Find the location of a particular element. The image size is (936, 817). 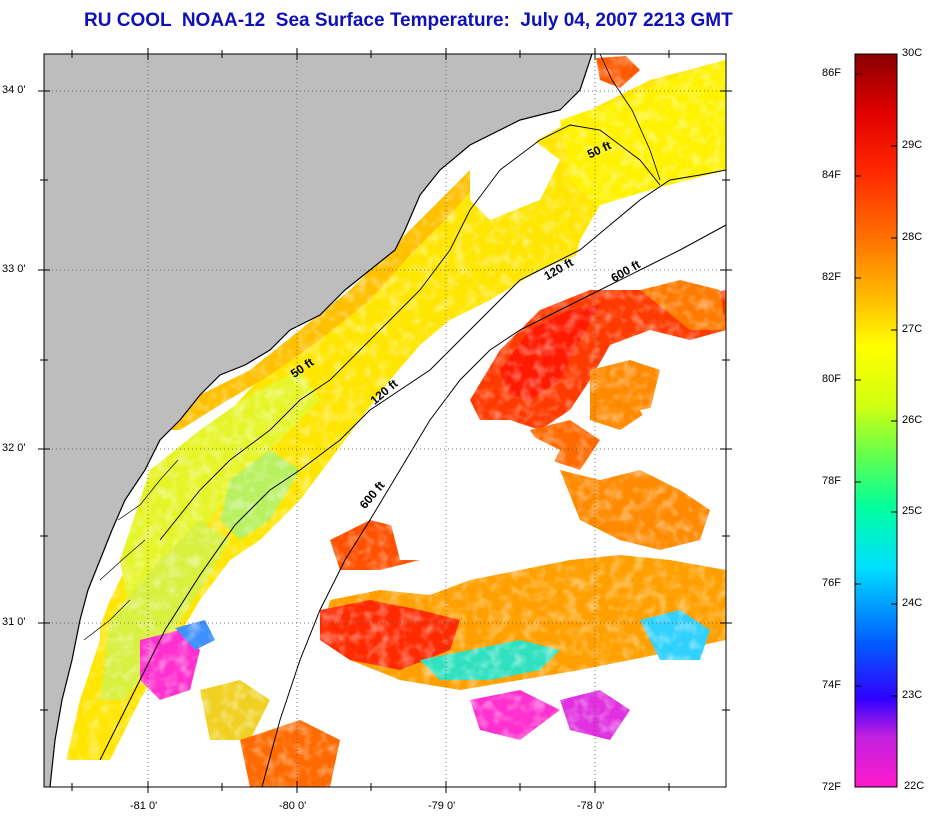

colorbar-f-78: 78F is located at coordinates (831, 481).